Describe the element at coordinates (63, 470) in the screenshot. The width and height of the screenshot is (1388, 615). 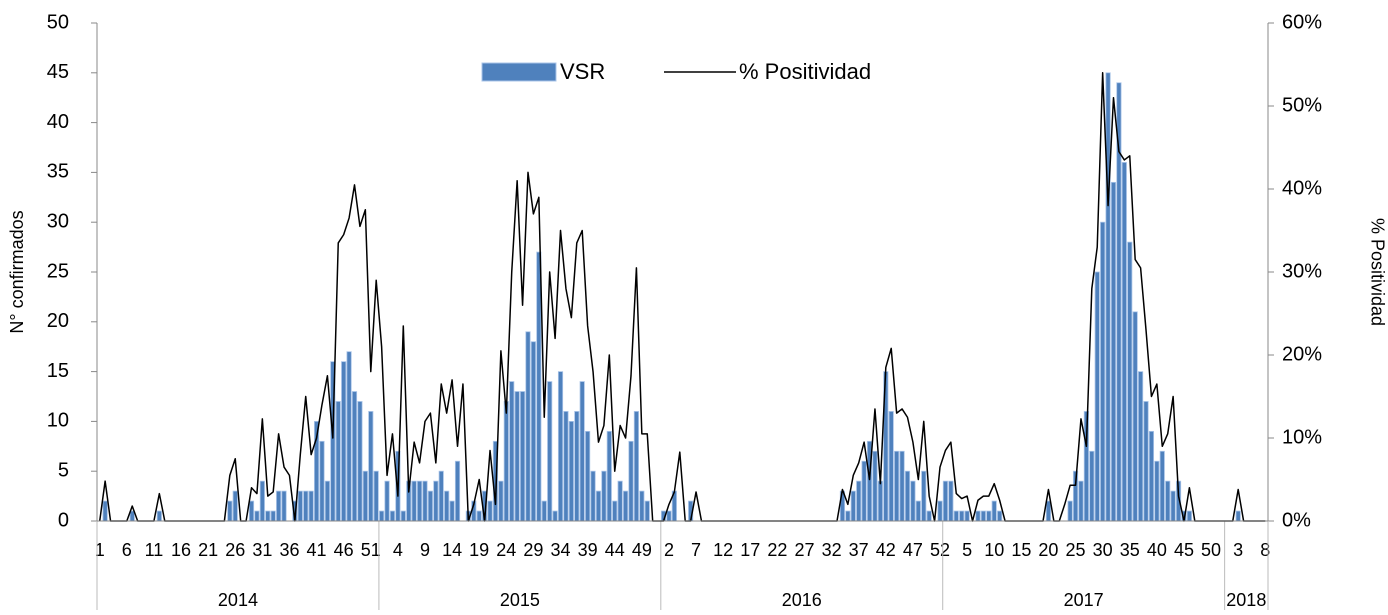
I see `y-tick-label: 5` at that location.